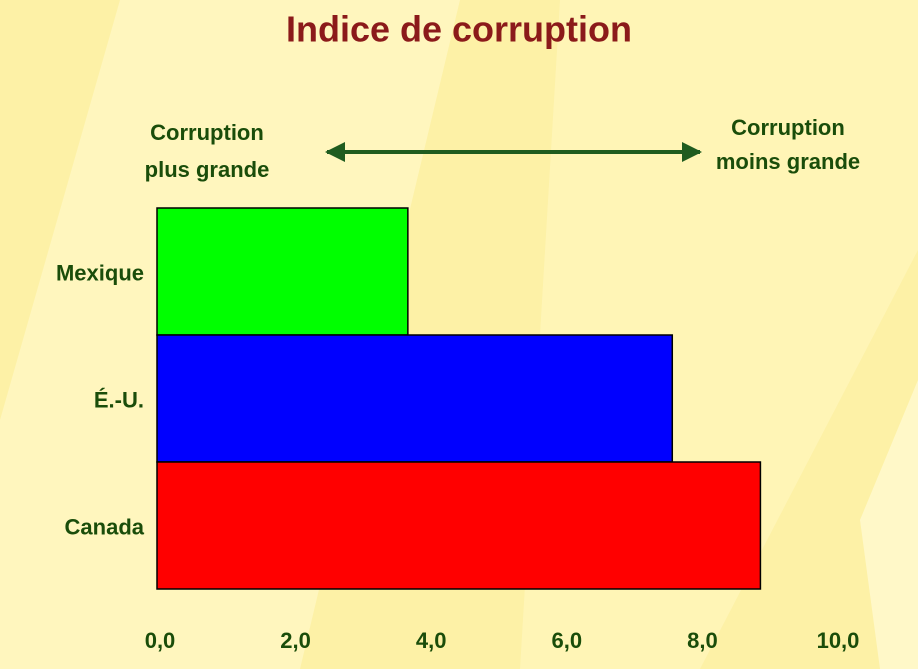  I want to click on x-tick-label: 2,0, so click(295, 640).